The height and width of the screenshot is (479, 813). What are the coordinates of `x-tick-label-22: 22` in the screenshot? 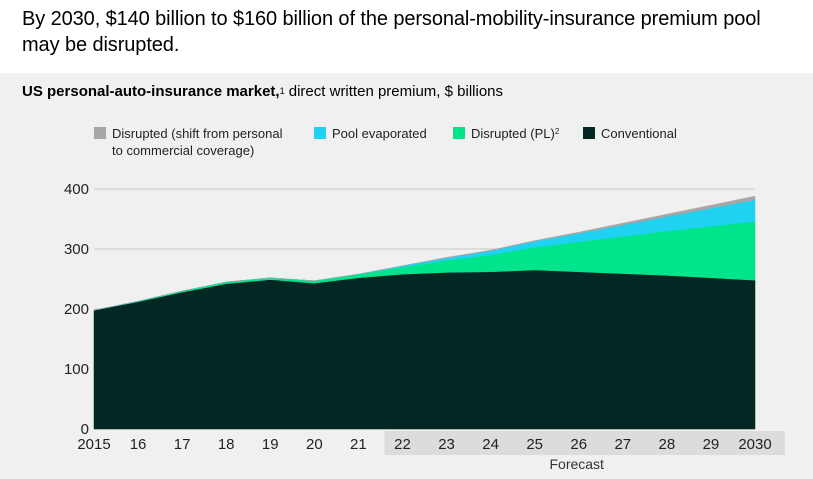 It's located at (402, 444).